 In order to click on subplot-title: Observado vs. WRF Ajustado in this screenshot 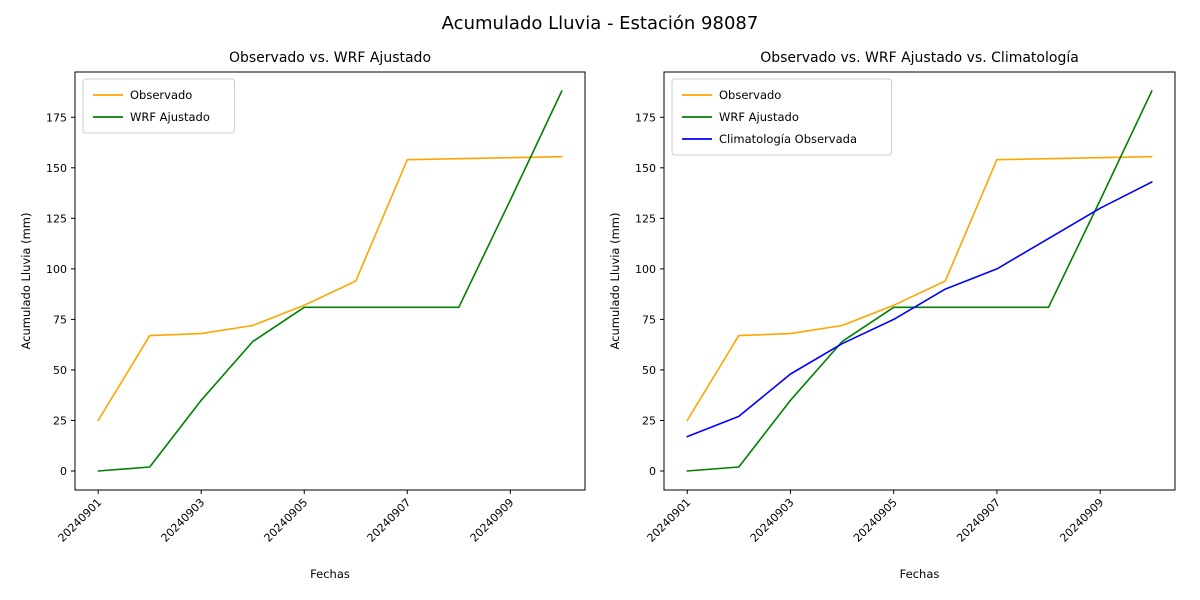, I will do `click(330, 58)`.